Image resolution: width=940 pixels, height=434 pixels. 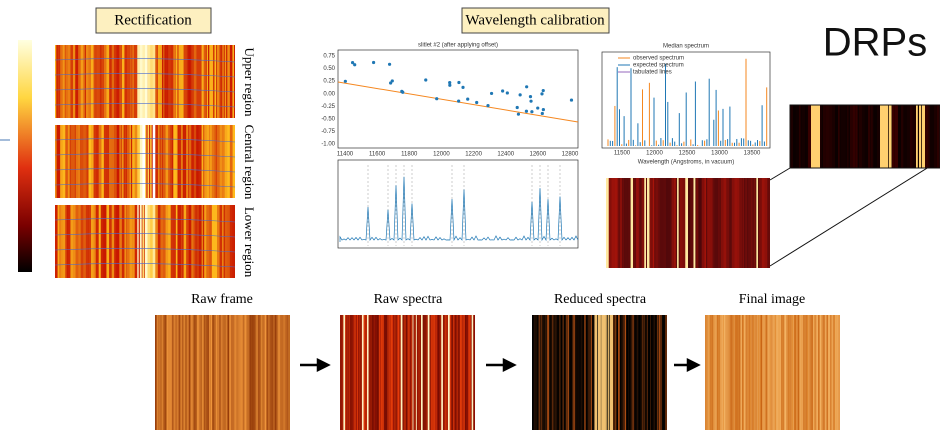 I want to click on legend-label: observed spectrum, so click(x=658, y=59).